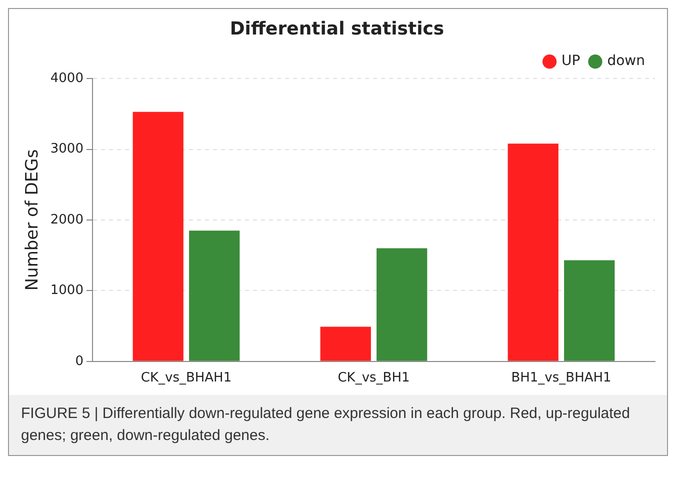 The image size is (676, 487). Describe the element at coordinates (338, 425) in the screenshot. I see `caption: FIGURE 5 | Differentially down-regulated gene expression in each group. Red, up-regulated genes; green, down-regulated genes.` at that location.